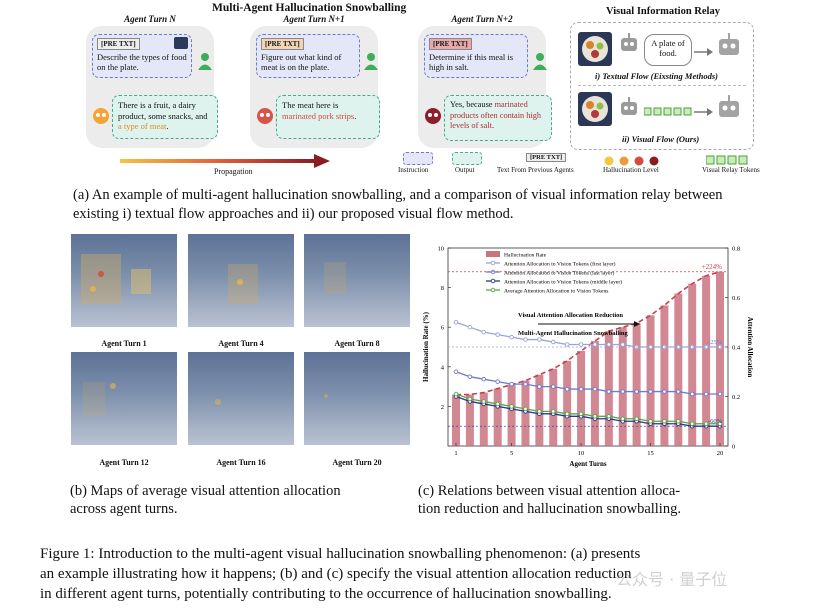  I want to click on arrow-text-2: Multi-Agent Hallucination Snowballing, so click(573, 333).